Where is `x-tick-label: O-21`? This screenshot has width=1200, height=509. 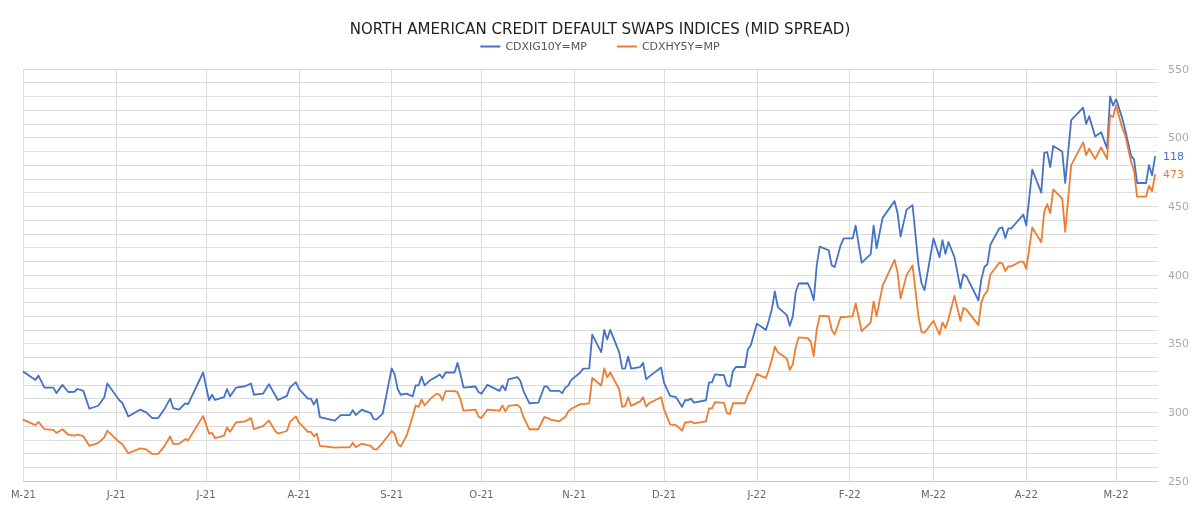
x-tick-label: O-21 is located at coordinates (481, 494).